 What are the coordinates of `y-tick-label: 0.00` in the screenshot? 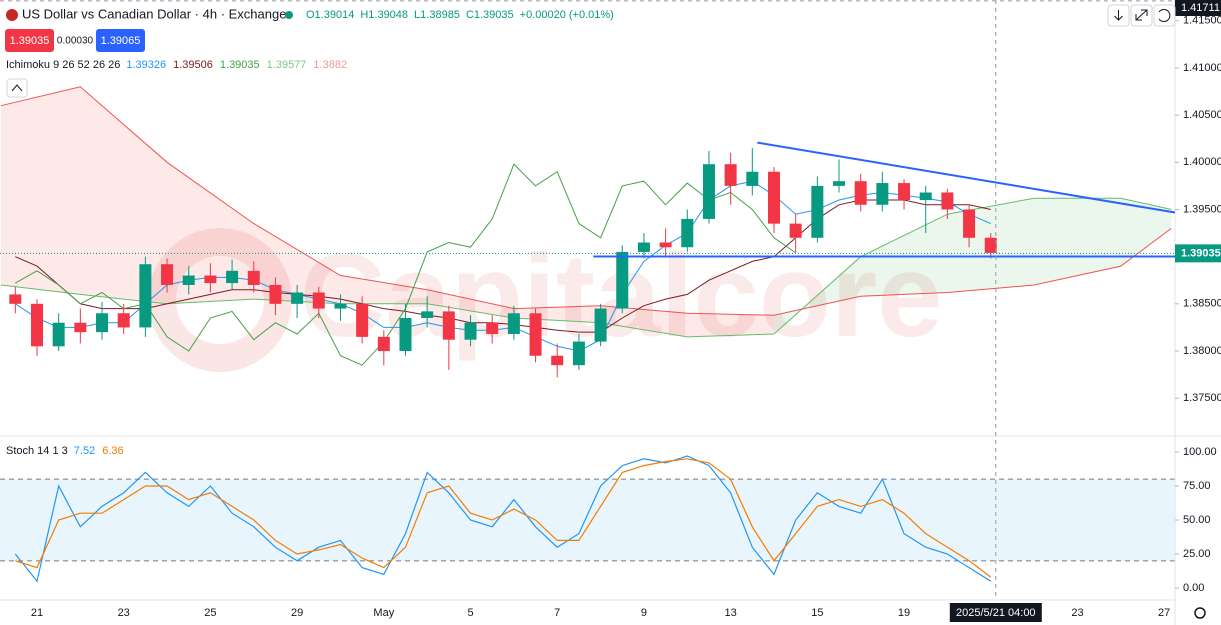 It's located at (1193, 588).